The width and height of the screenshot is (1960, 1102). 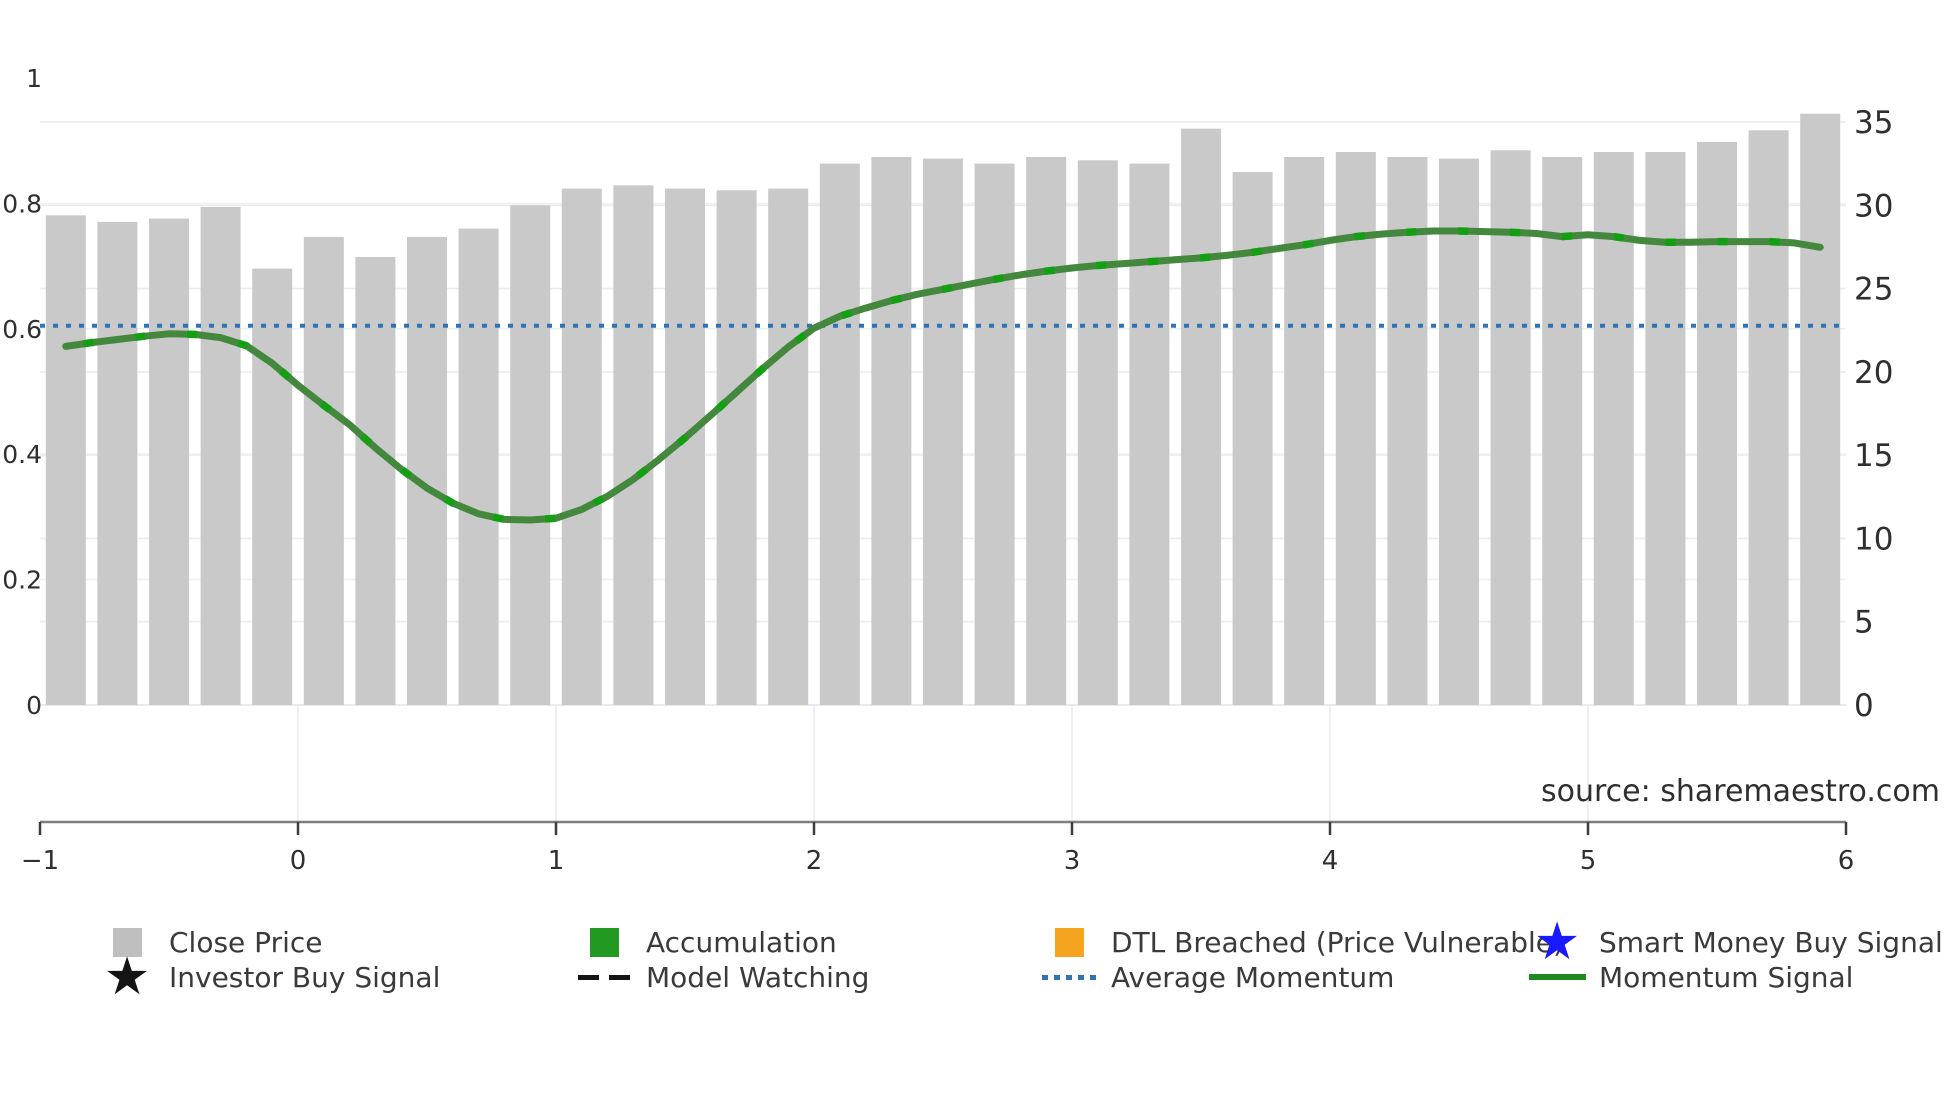 I want to click on x-axis-tick-label: 0, so click(x=298, y=861).